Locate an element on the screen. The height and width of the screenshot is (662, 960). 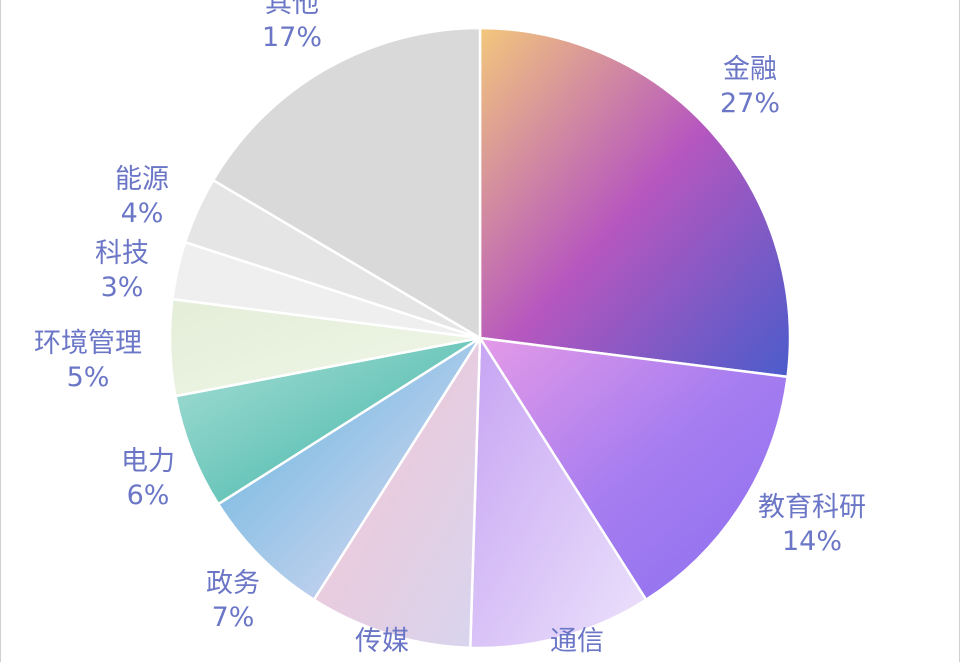
slice-label-name: 科技 is located at coordinates (122, 253).